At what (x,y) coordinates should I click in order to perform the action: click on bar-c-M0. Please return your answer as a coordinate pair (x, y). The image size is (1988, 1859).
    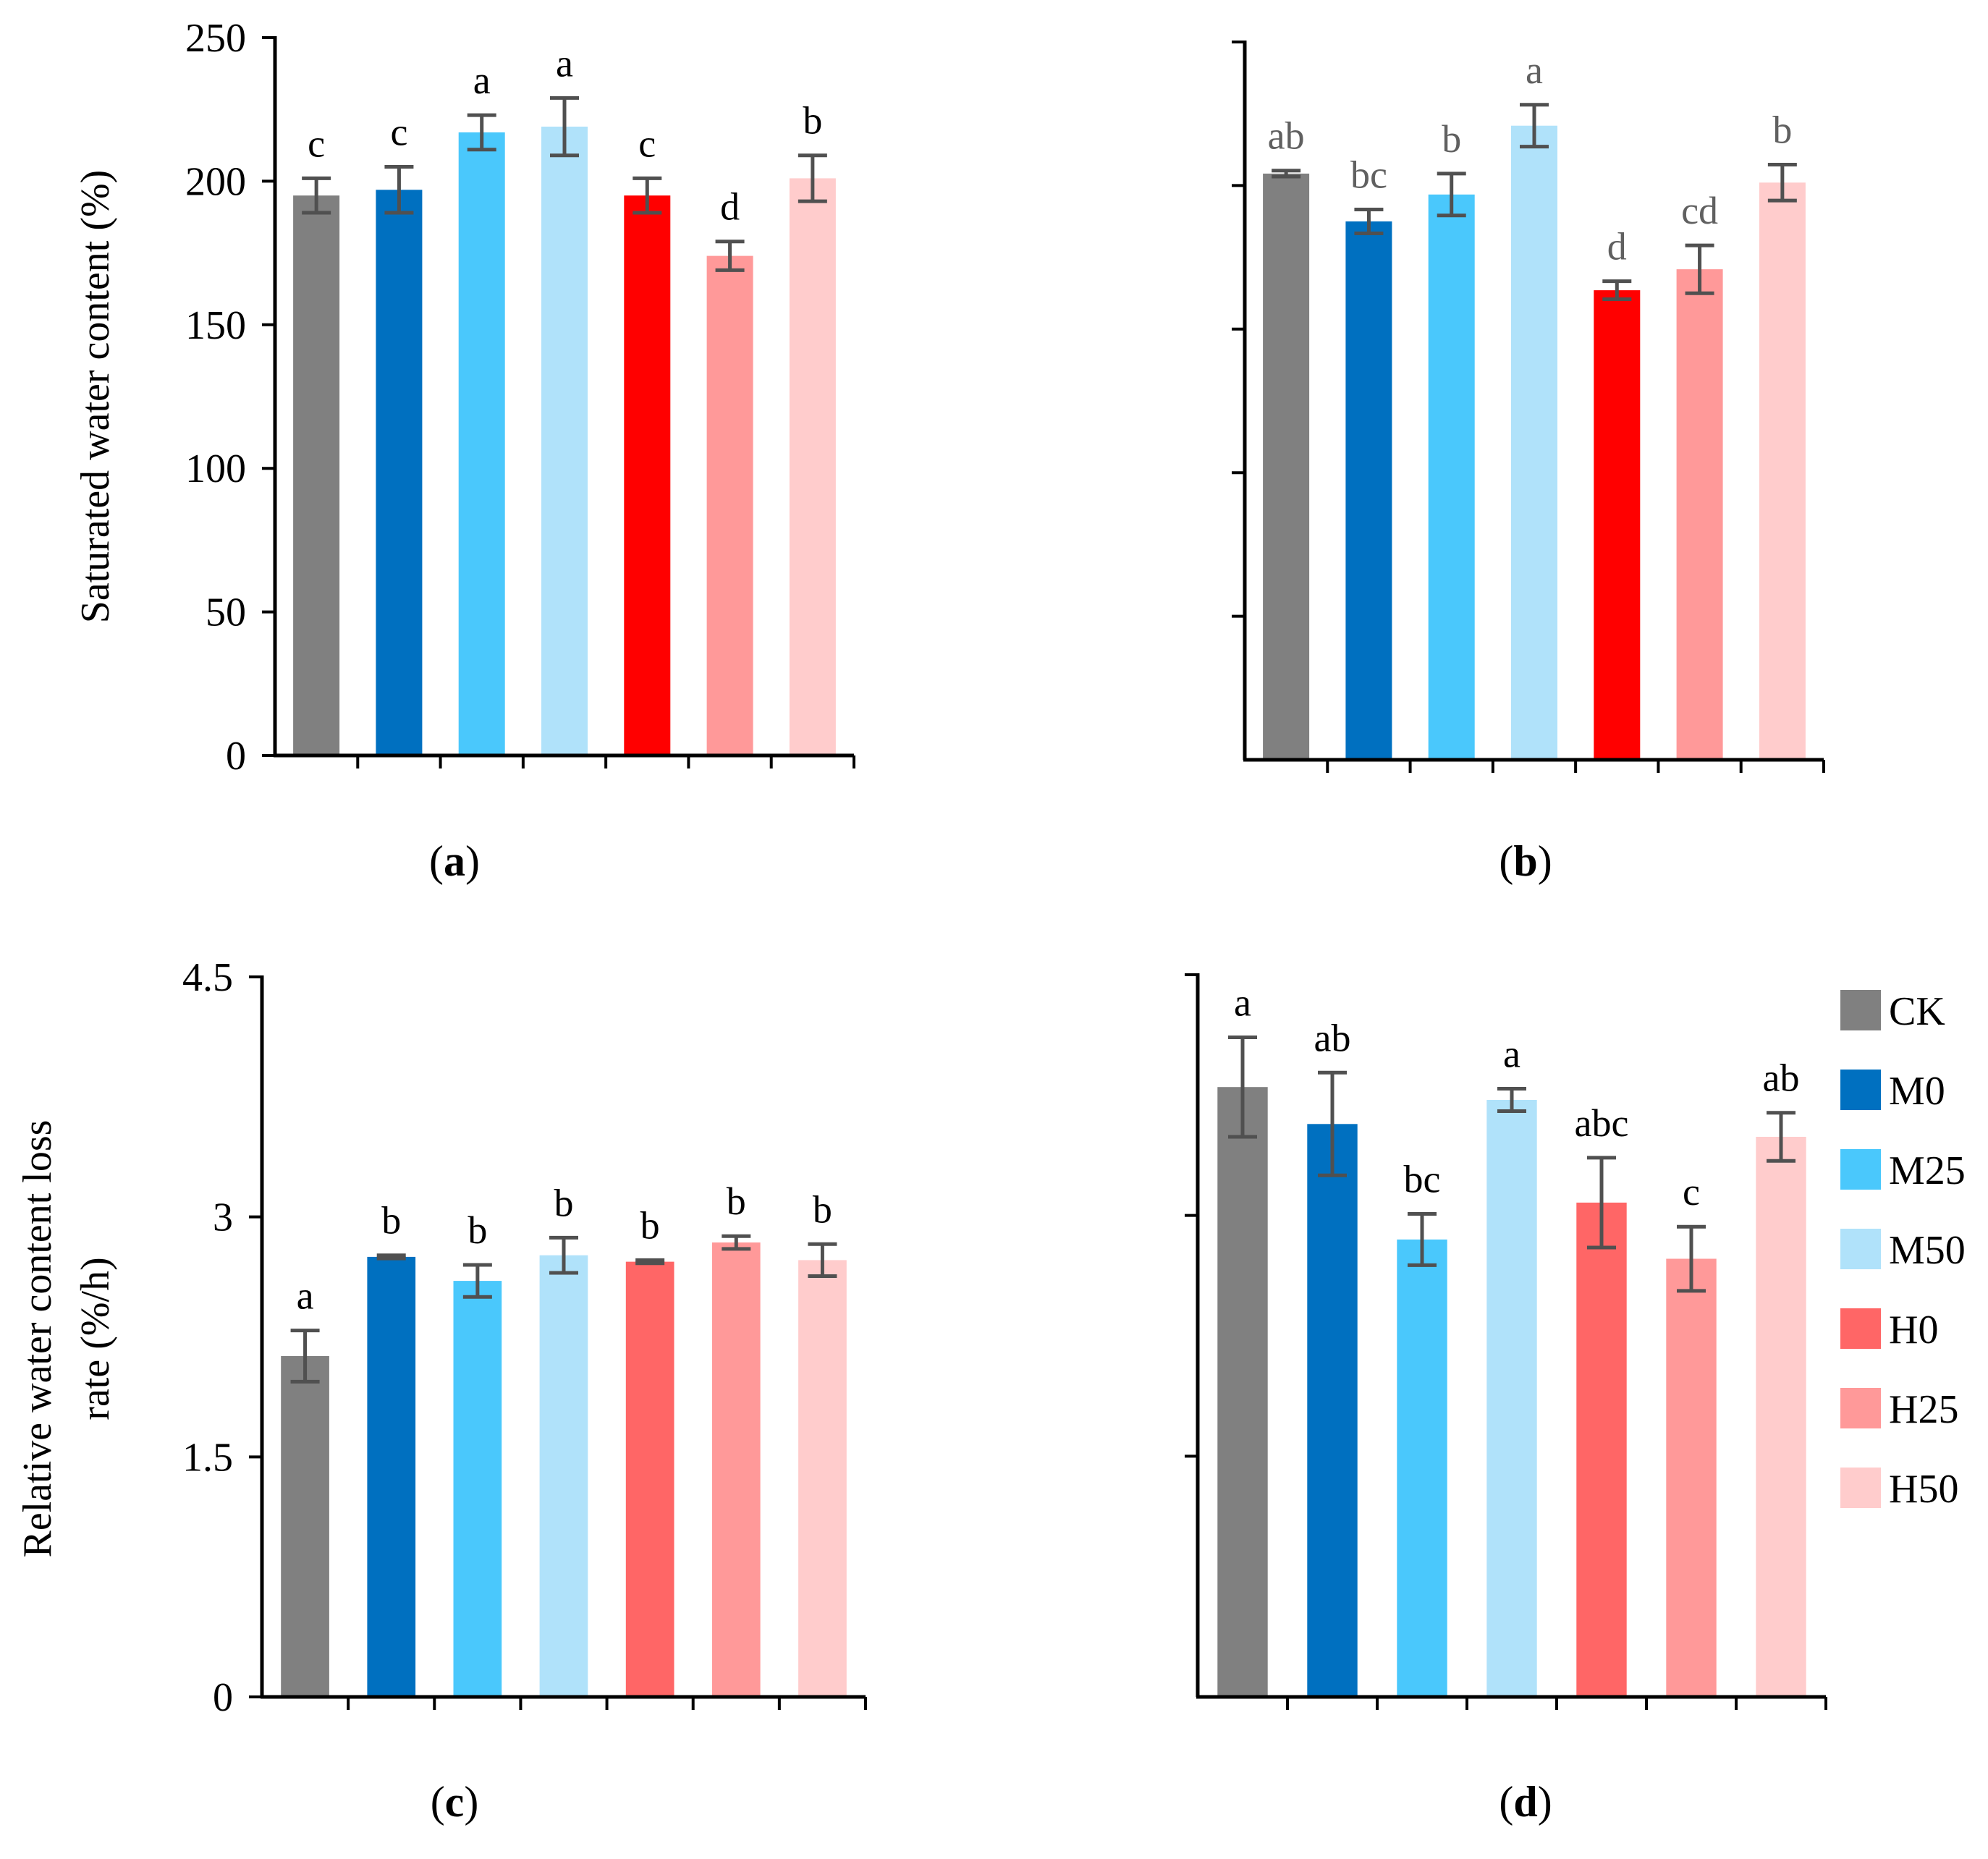
    Looking at the image, I should click on (391, 1476).